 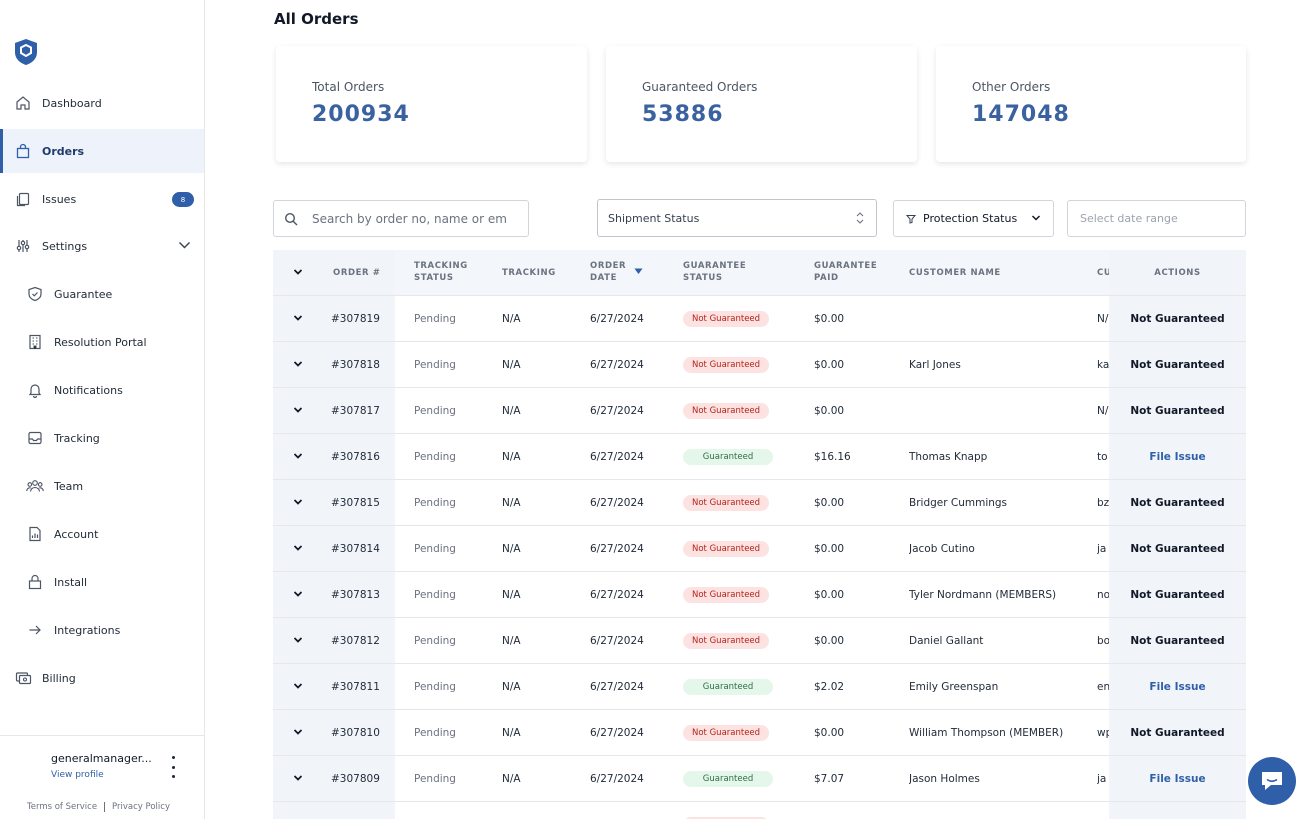 I want to click on sidebar-item-label: Issues, so click(x=59, y=199).